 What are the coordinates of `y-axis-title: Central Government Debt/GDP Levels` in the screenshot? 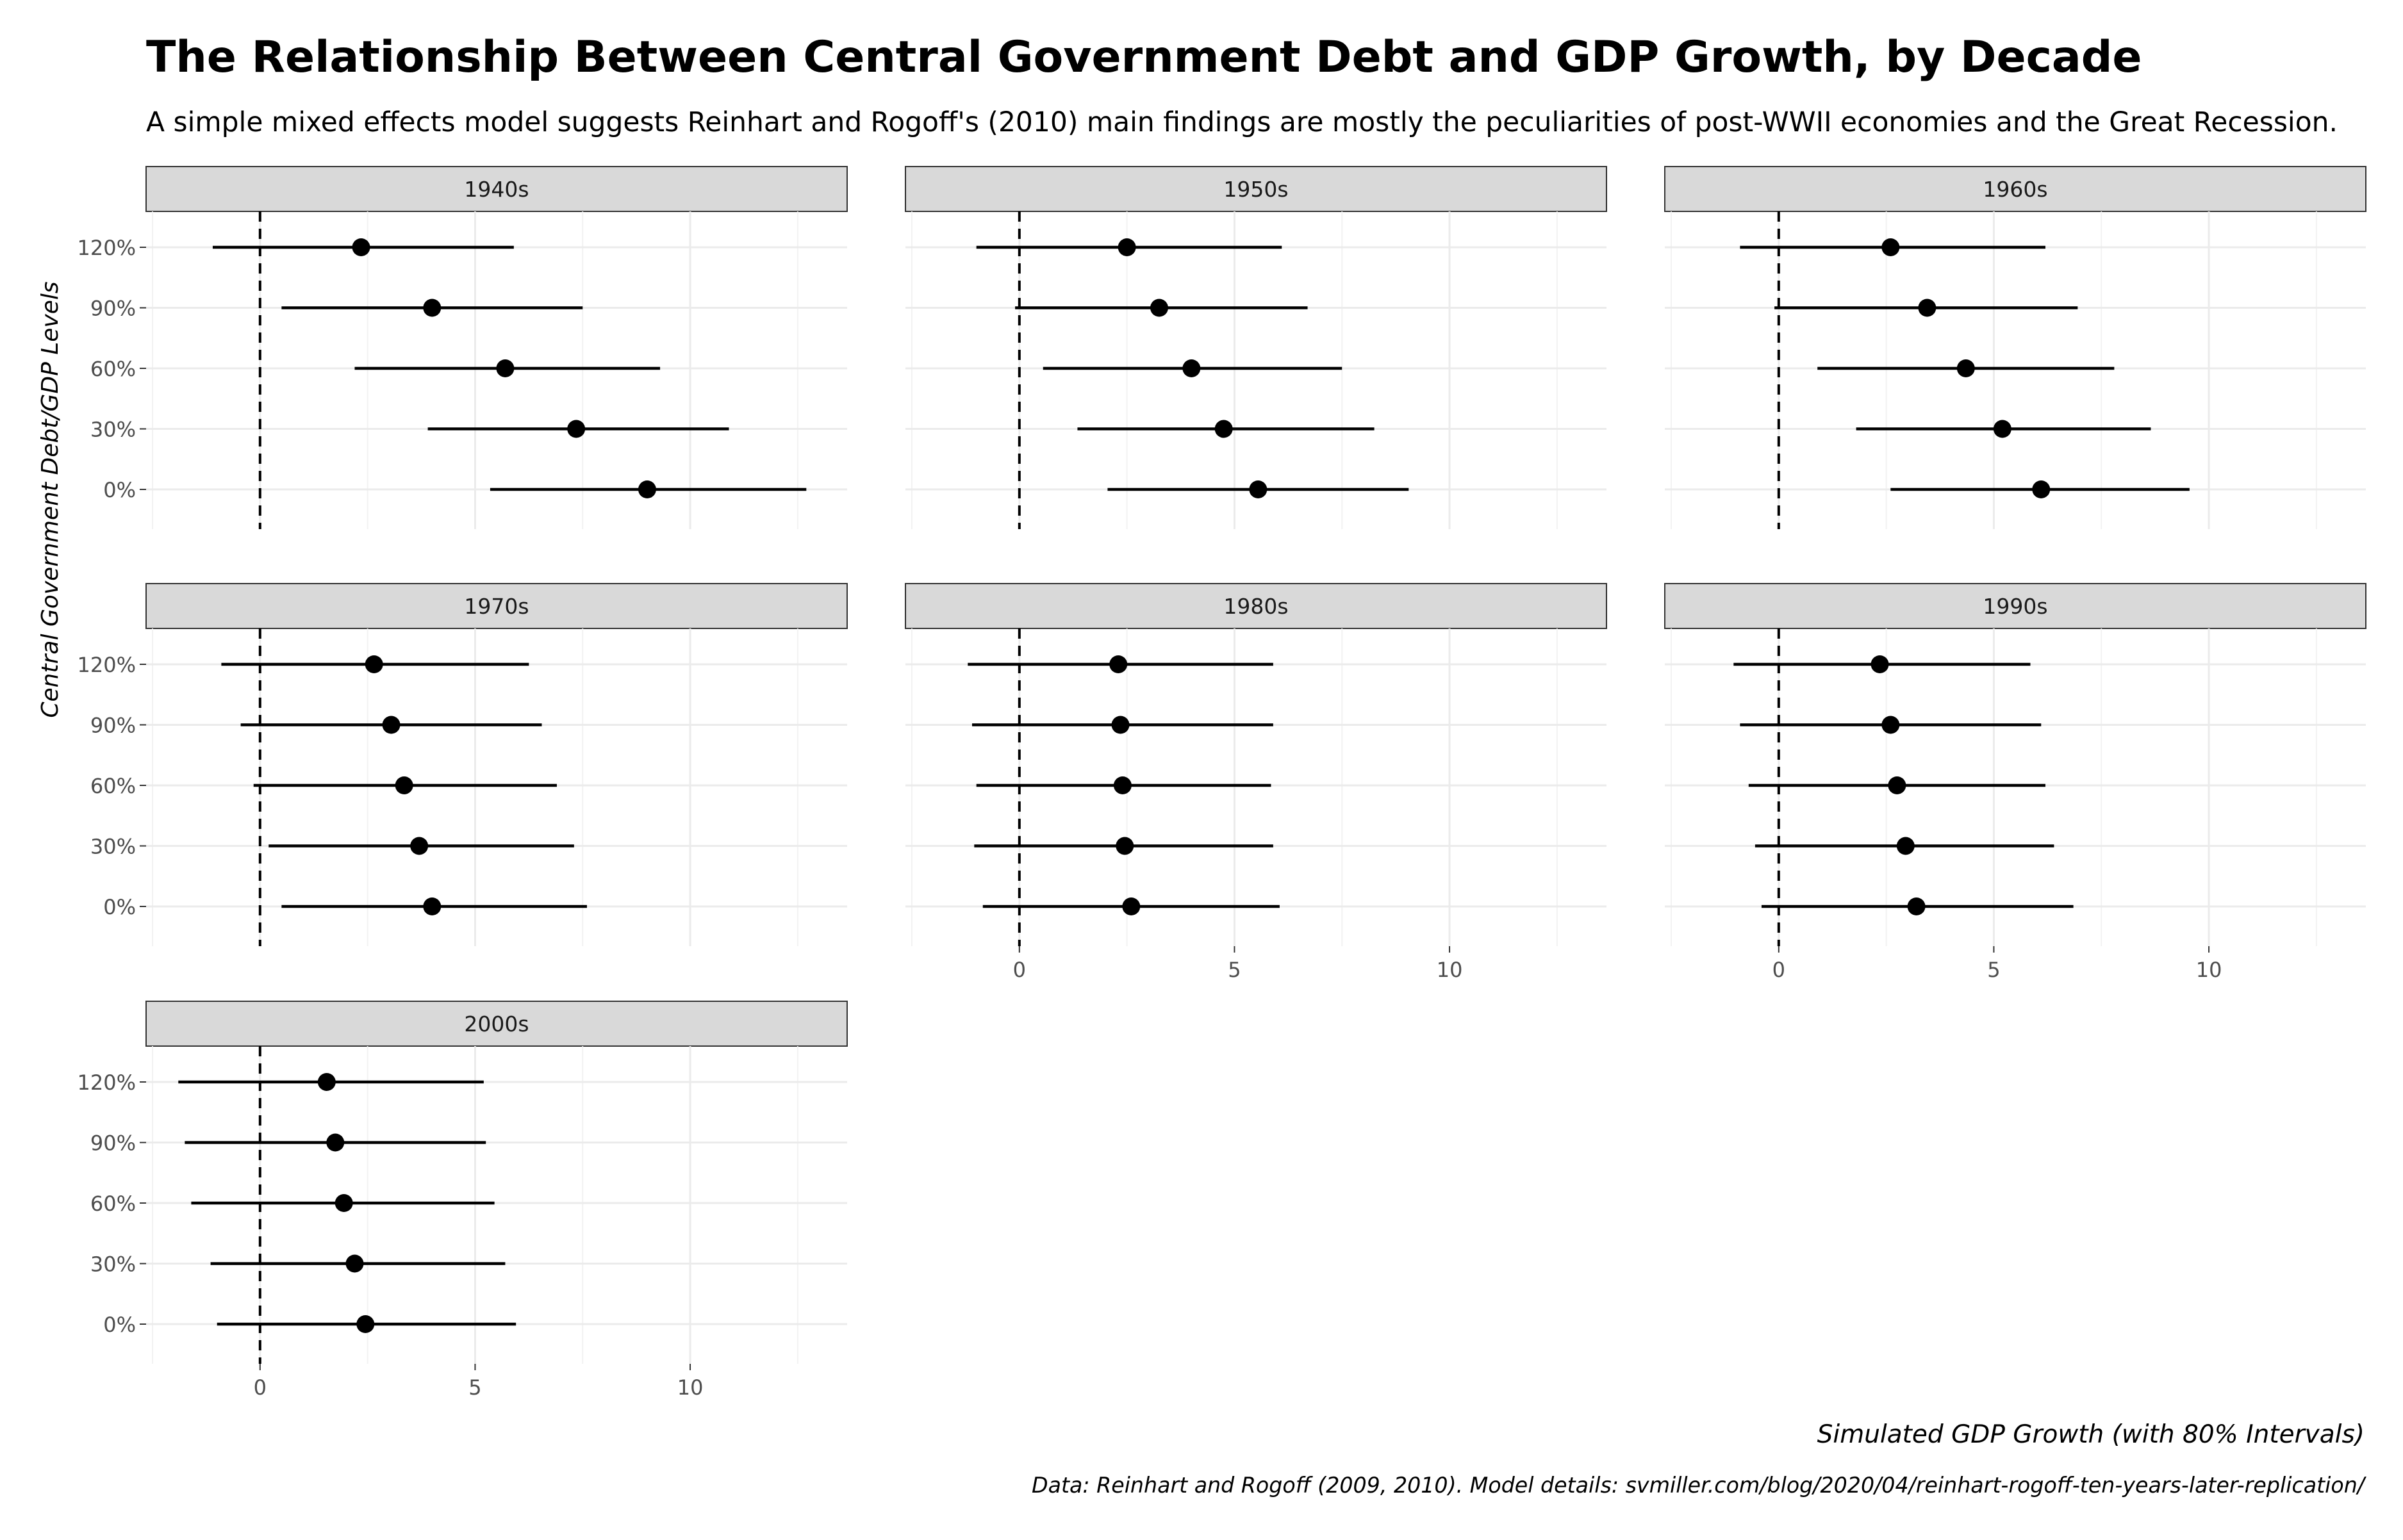 It's located at (50, 499).